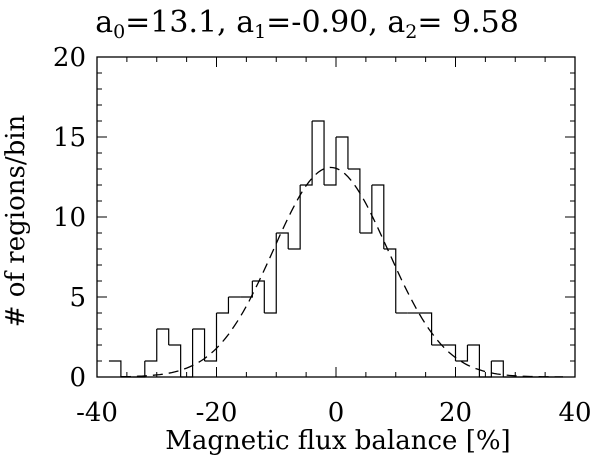 Image resolution: width=600 pixels, height=462 pixels. I want to click on y-tick-label: 5, so click(77, 298).